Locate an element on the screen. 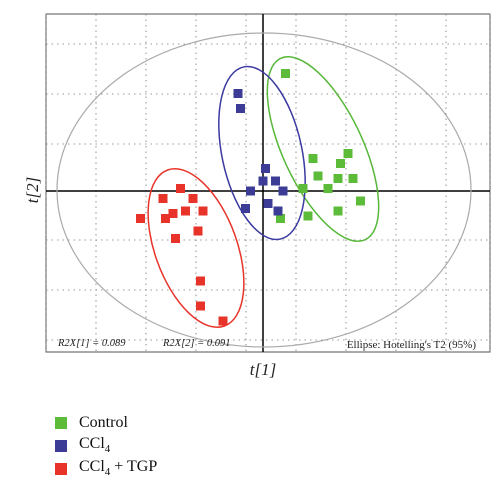  legend-item-control: Control is located at coordinates (106, 422).